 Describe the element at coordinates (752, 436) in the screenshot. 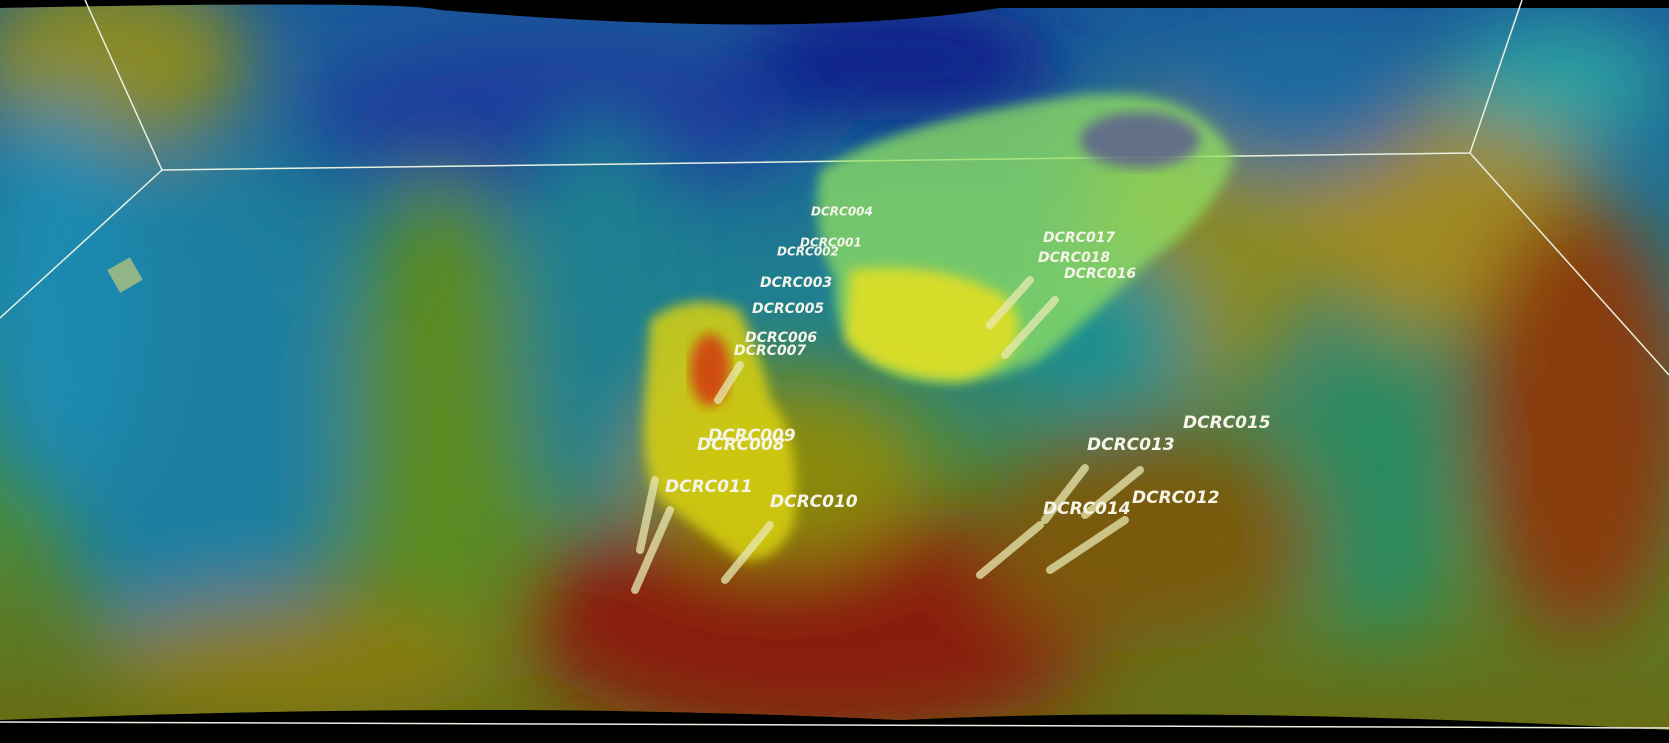

I see `hole-label: DCRC009` at that location.